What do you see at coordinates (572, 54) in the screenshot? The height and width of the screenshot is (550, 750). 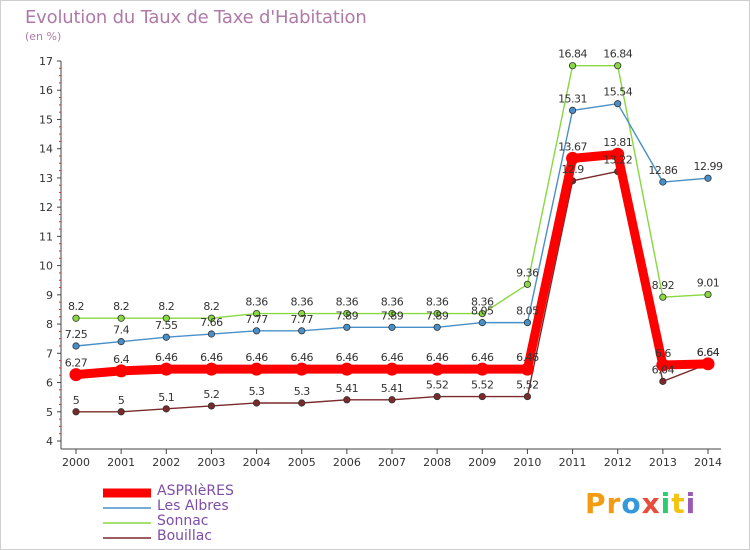 I see `data-label: 16.84` at bounding box center [572, 54].